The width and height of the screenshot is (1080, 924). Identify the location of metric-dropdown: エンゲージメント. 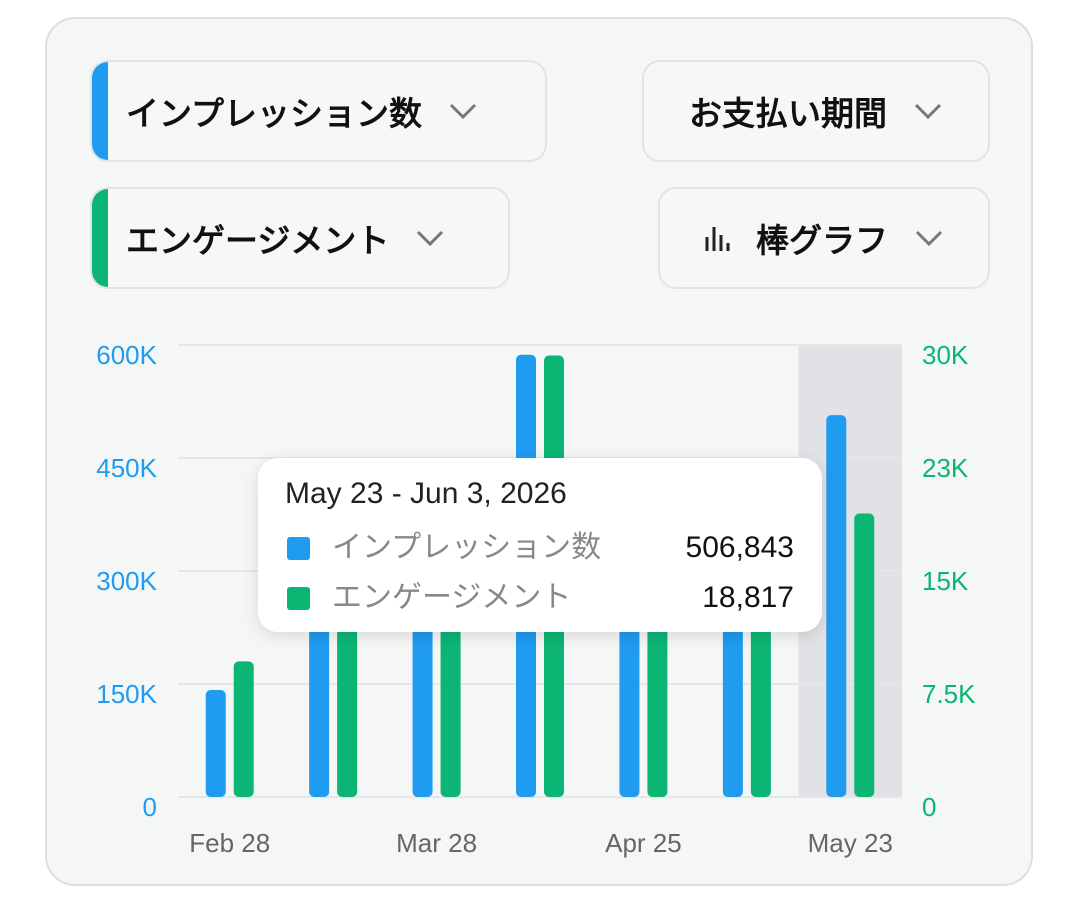
(300, 238).